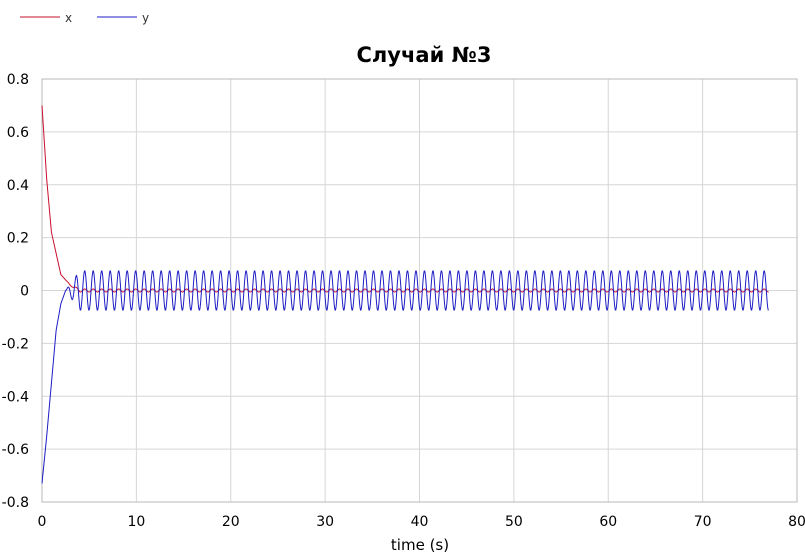 The width and height of the screenshot is (805, 552). Describe the element at coordinates (420, 522) in the screenshot. I see `x-tick-label: 40` at that location.